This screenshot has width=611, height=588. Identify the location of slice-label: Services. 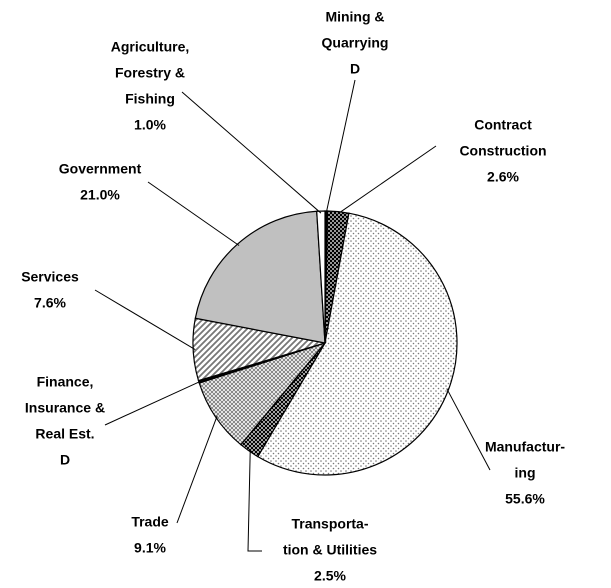
(50, 277).